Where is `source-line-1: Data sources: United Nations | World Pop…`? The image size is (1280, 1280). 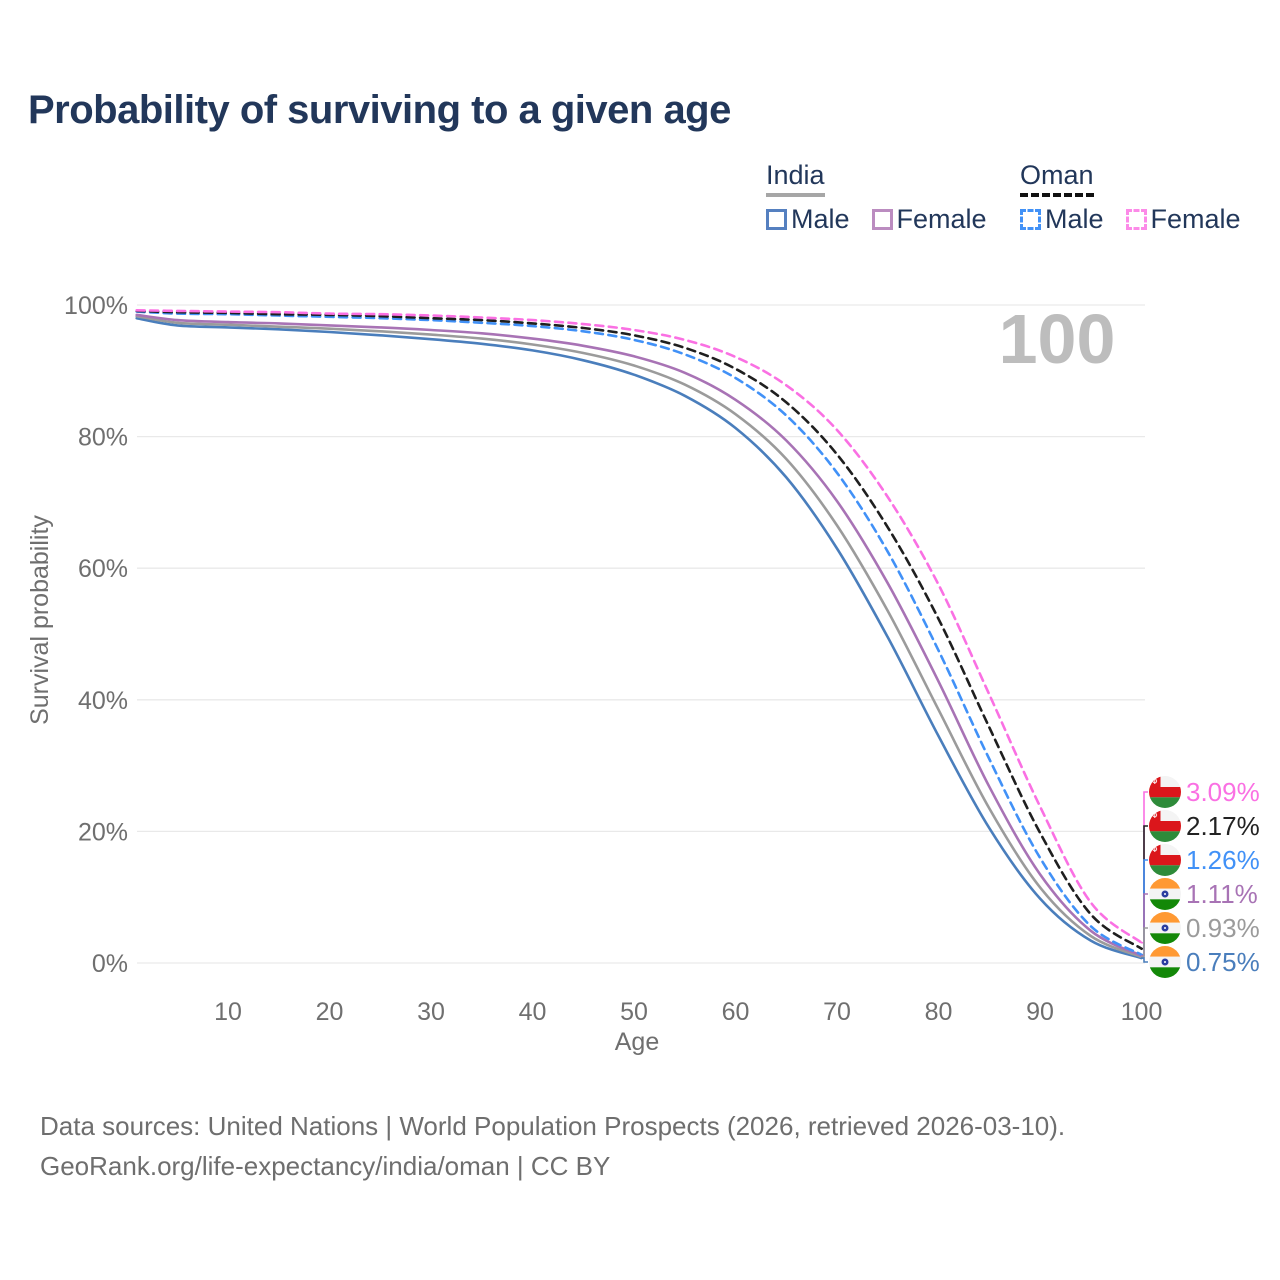
source-line-1: Data sources: United Nations | World Pop… is located at coordinates (553, 1126).